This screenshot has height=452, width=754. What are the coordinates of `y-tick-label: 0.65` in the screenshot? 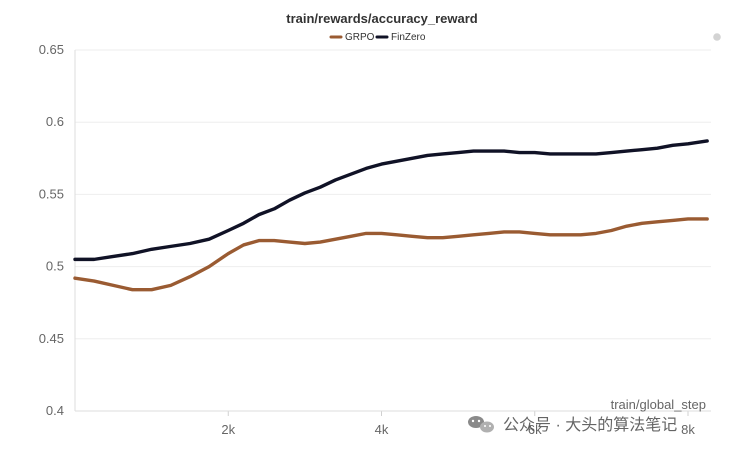 It's located at (51, 49).